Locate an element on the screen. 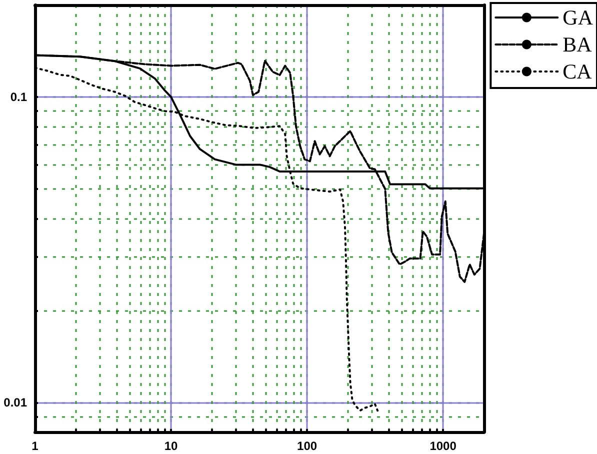  x-tick-label: 1000 is located at coordinates (443, 446).